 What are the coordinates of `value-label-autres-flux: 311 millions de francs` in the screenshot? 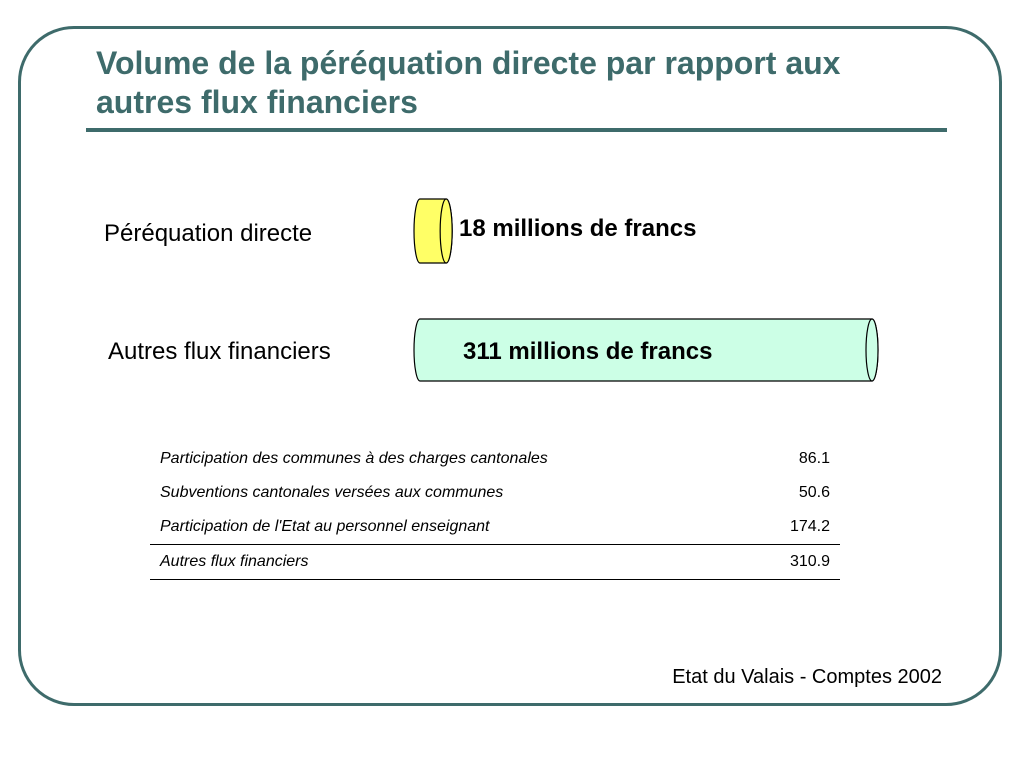 It's located at (588, 351).